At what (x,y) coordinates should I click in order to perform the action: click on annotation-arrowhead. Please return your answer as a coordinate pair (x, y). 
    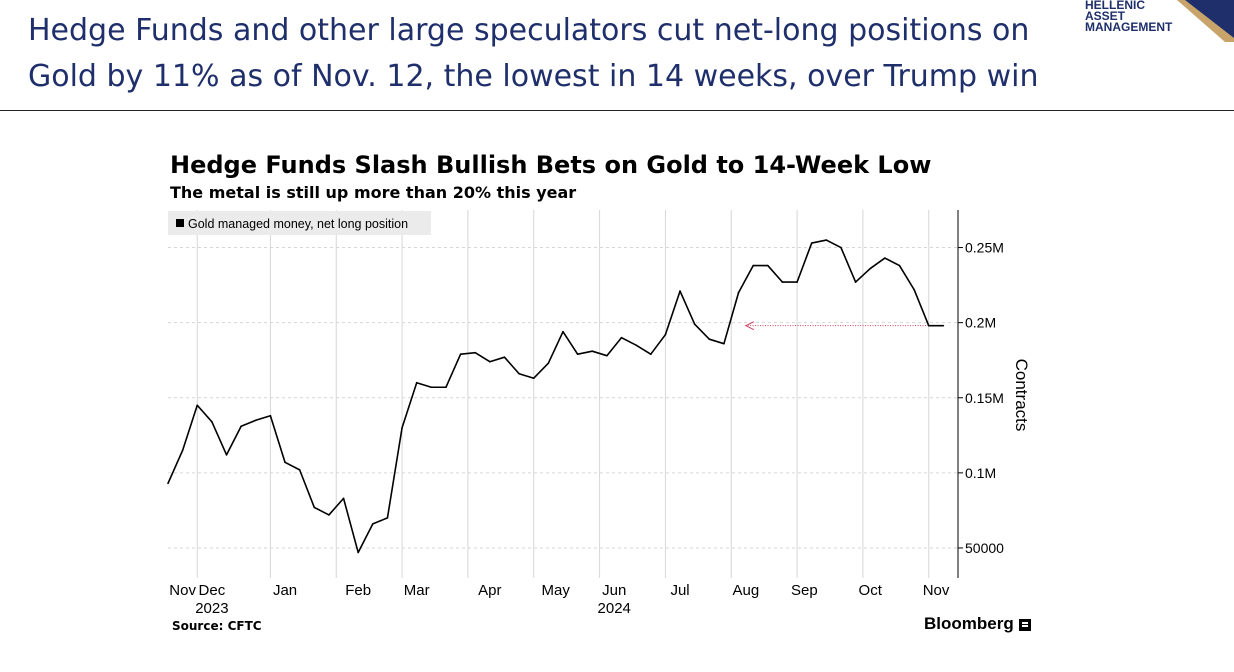
    Looking at the image, I should click on (749, 326).